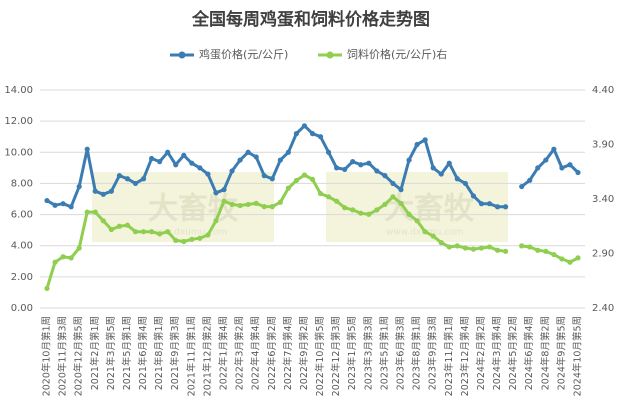 This screenshot has height=413, width=622. What do you see at coordinates (368, 353) in the screenshot?
I see `x-tick-label: 2023年3月第3周` at bounding box center [368, 353].